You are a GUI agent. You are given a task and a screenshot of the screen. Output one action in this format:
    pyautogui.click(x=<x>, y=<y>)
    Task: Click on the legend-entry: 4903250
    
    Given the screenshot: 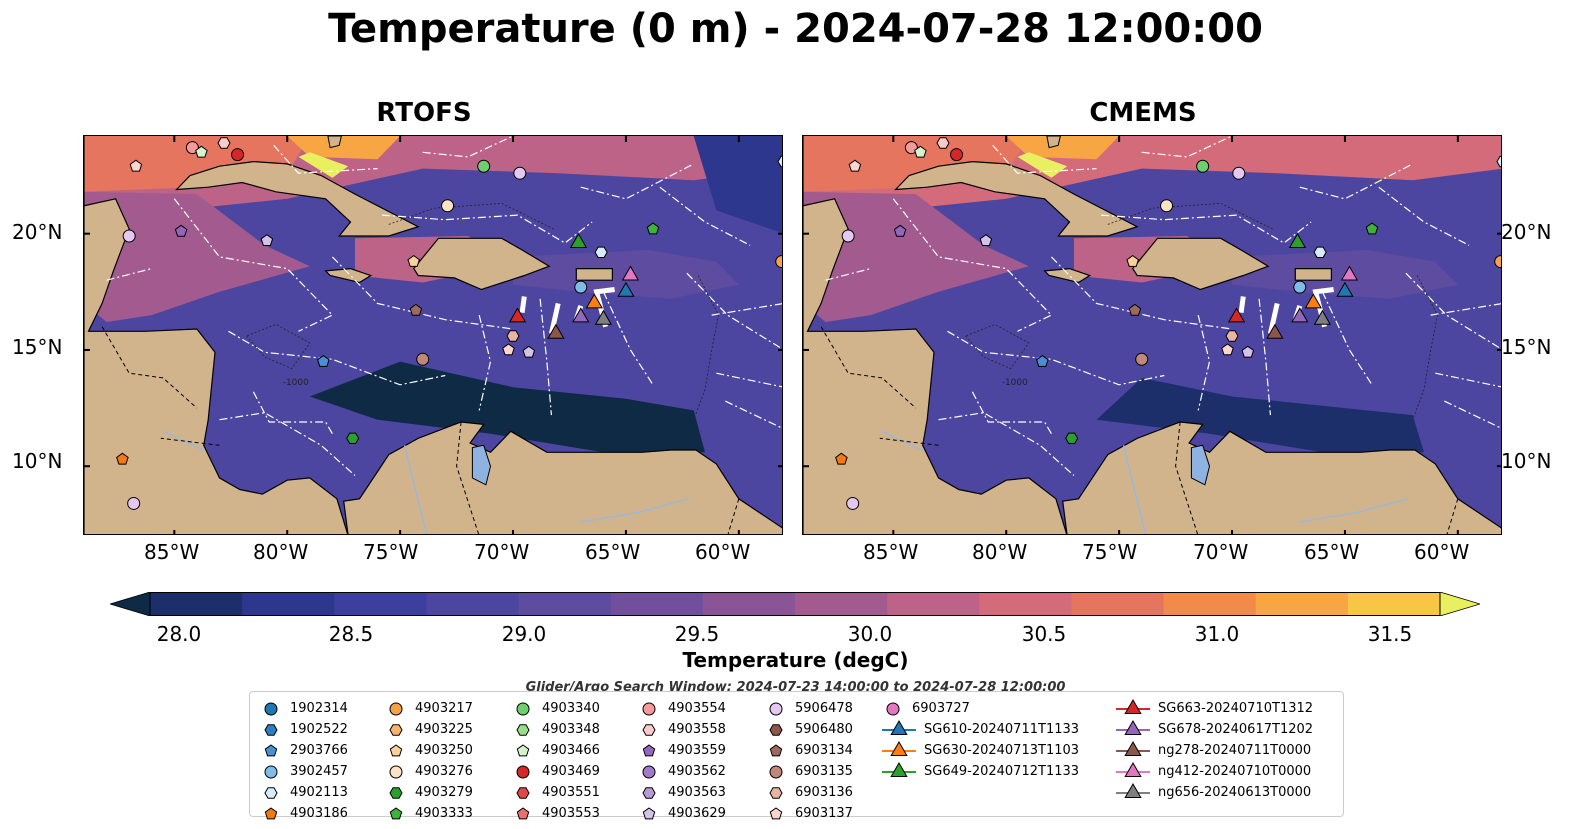 What is the action you would take?
    pyautogui.click(x=429, y=750)
    